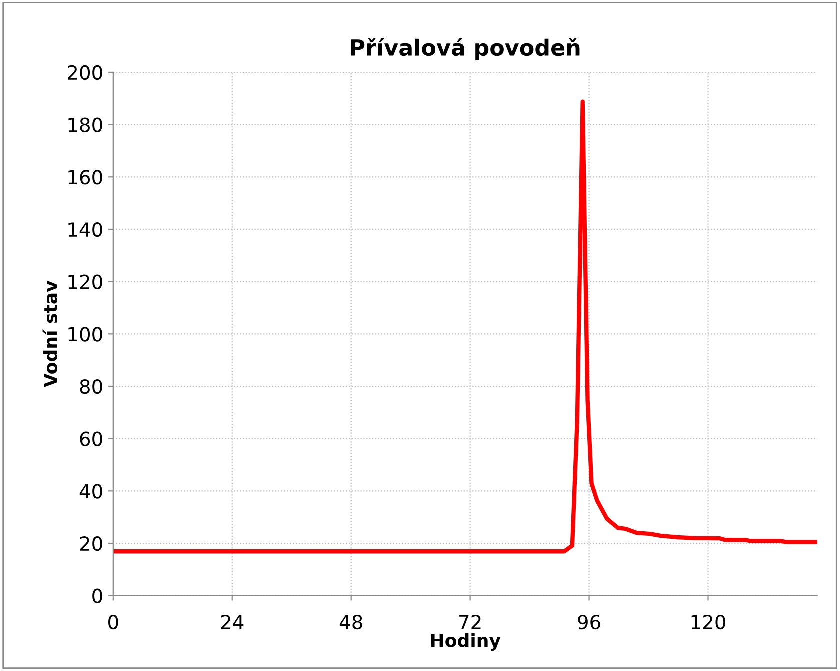 Image resolution: width=840 pixels, height=671 pixels. What do you see at coordinates (91, 491) in the screenshot?
I see `y-tick-label: 40` at bounding box center [91, 491].